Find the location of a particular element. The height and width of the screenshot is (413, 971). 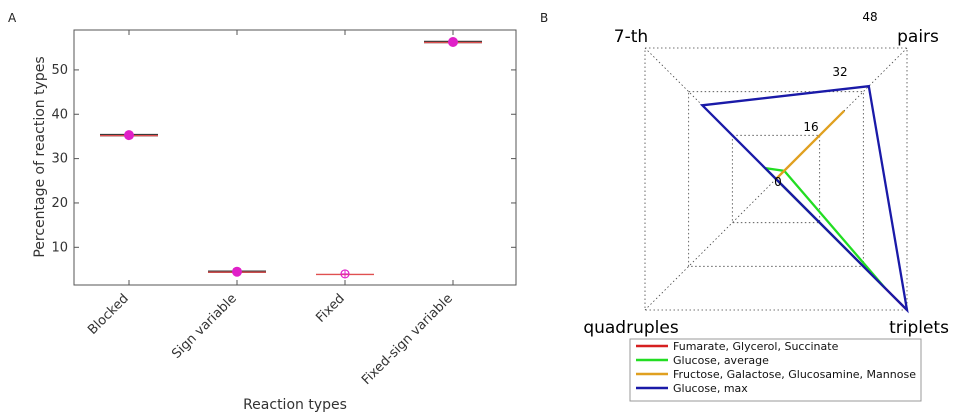

radar-ring-label: 16 is located at coordinates (810, 127).